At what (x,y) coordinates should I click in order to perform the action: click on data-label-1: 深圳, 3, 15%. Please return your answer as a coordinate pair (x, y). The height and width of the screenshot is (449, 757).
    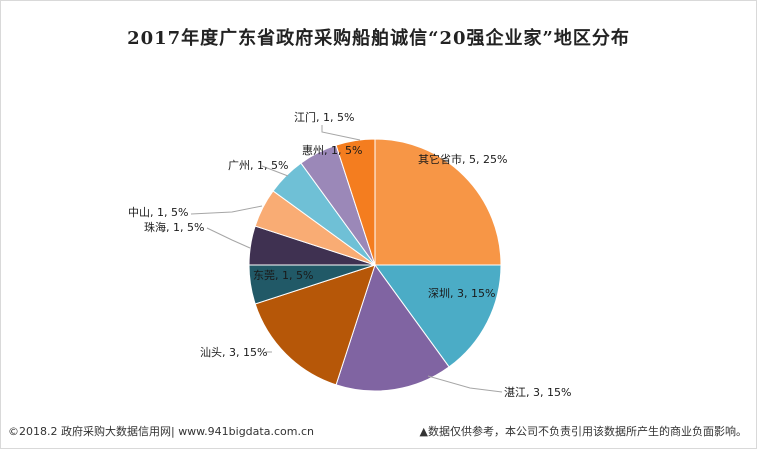
    Looking at the image, I should click on (461, 293).